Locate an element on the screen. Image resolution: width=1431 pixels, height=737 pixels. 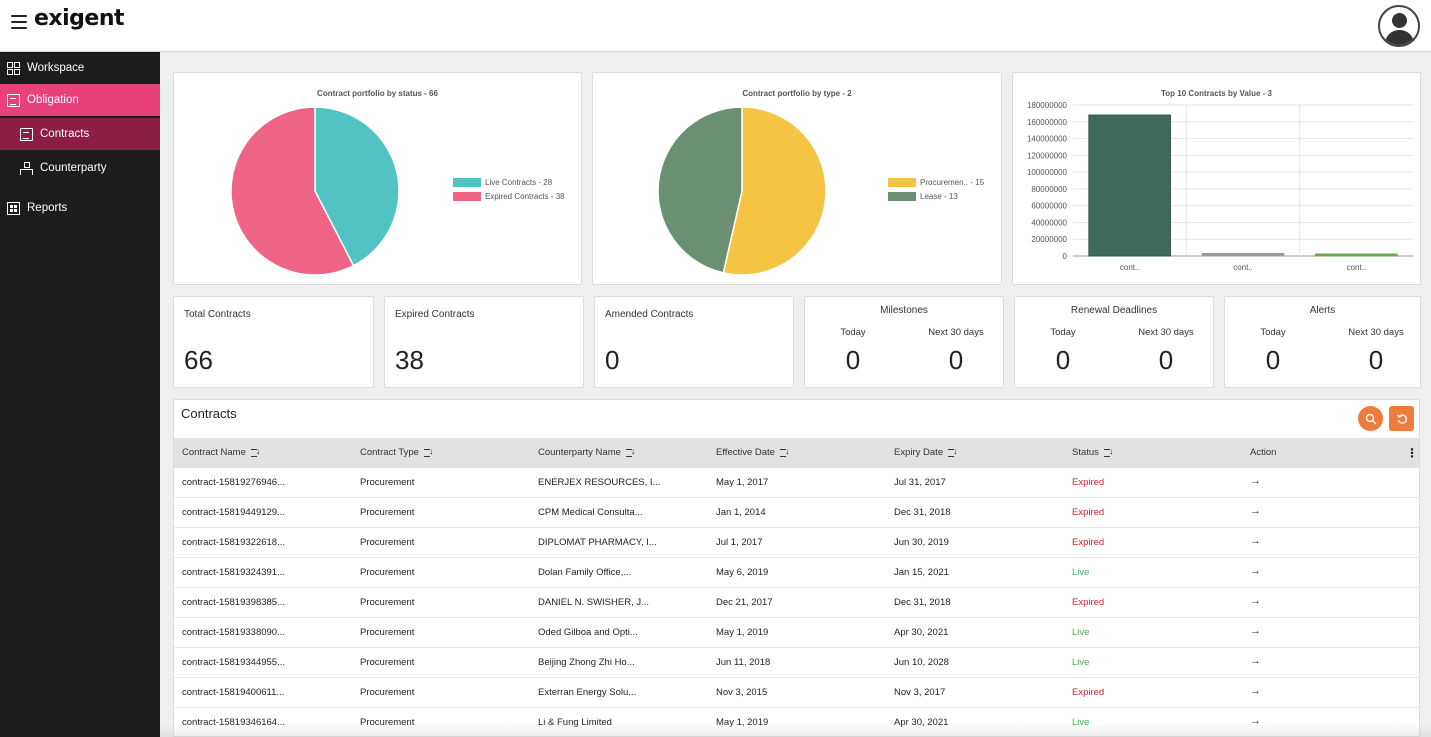
expired-contracts-card: Expired Contracts 38 is located at coordinates (484, 342).